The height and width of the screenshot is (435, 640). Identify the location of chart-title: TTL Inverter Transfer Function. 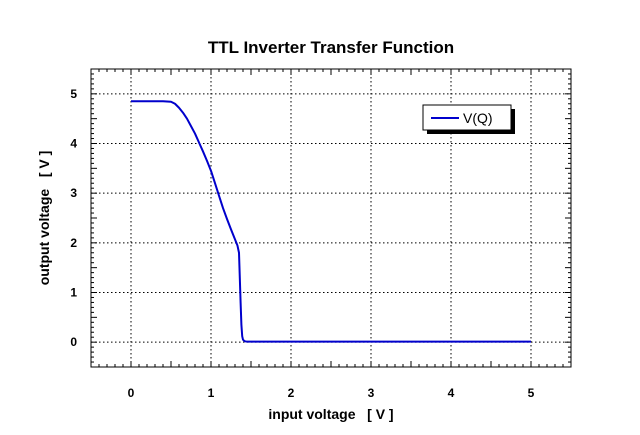
(331, 47).